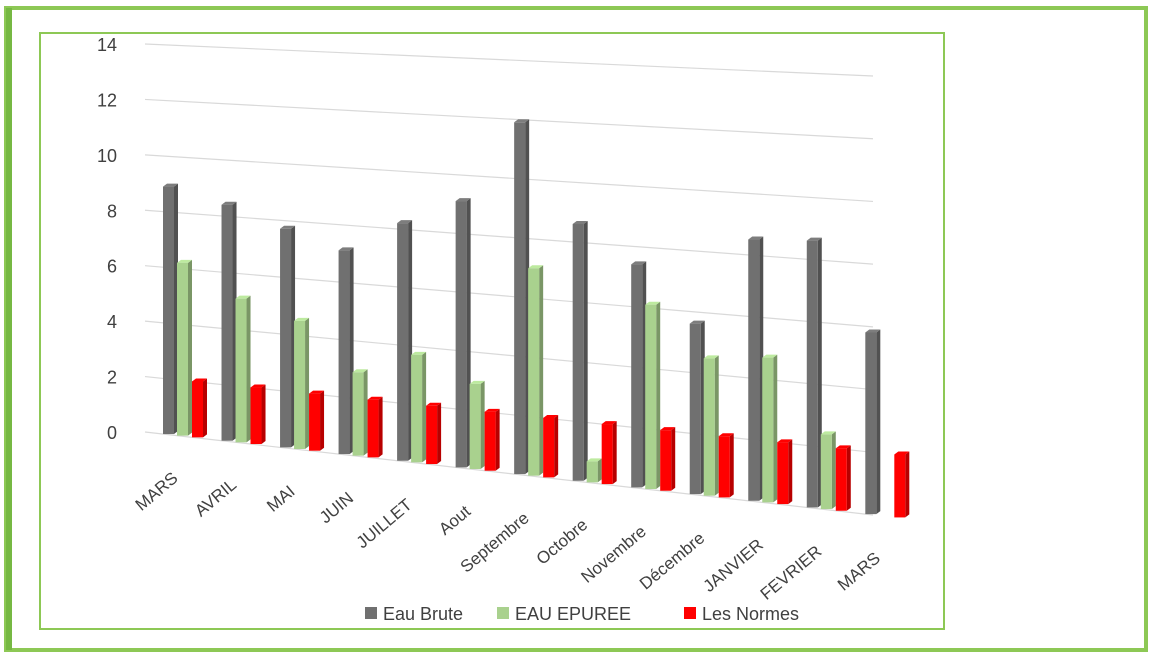 The image size is (1150, 655). What do you see at coordinates (733, 565) in the screenshot?
I see `x-tick-label: JANVIER` at bounding box center [733, 565].